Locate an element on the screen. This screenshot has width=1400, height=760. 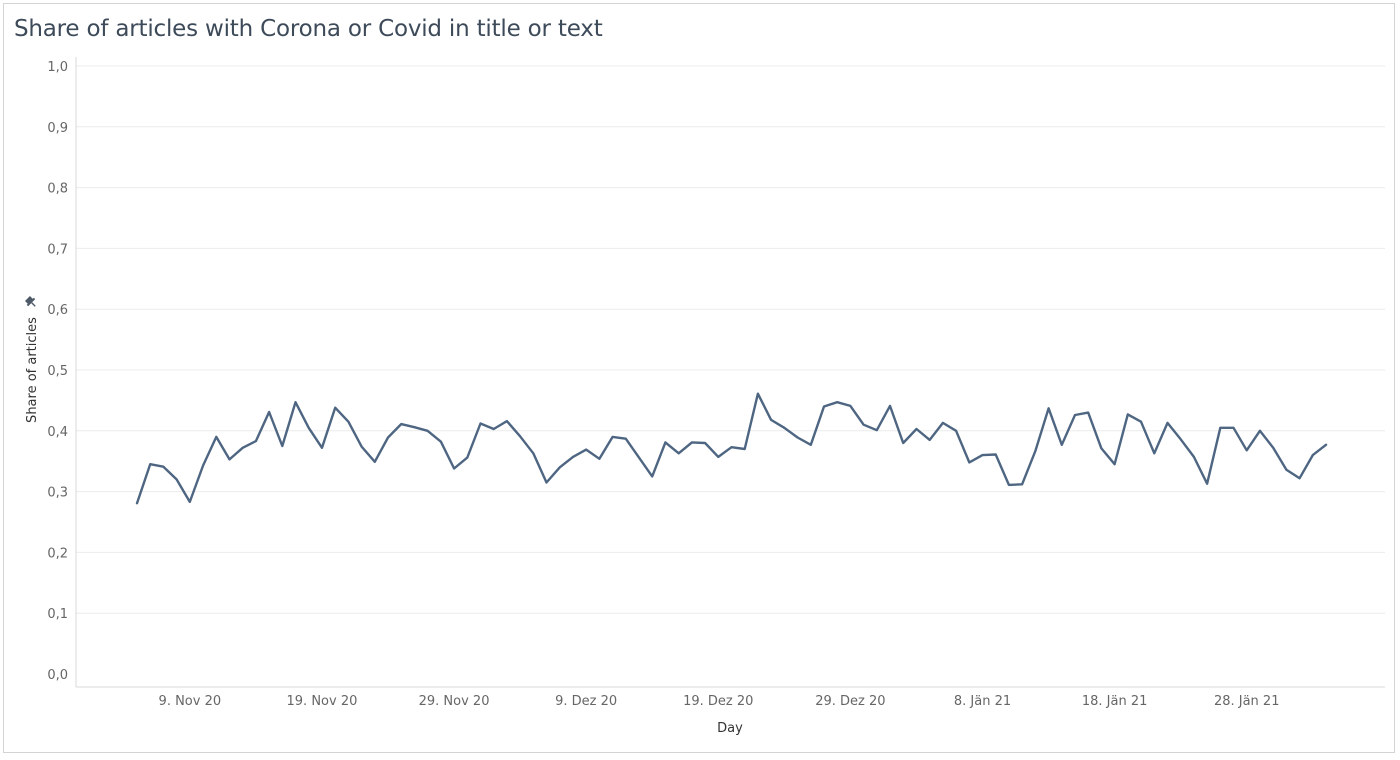
y-tick-label: 0,3 is located at coordinates (57, 493).